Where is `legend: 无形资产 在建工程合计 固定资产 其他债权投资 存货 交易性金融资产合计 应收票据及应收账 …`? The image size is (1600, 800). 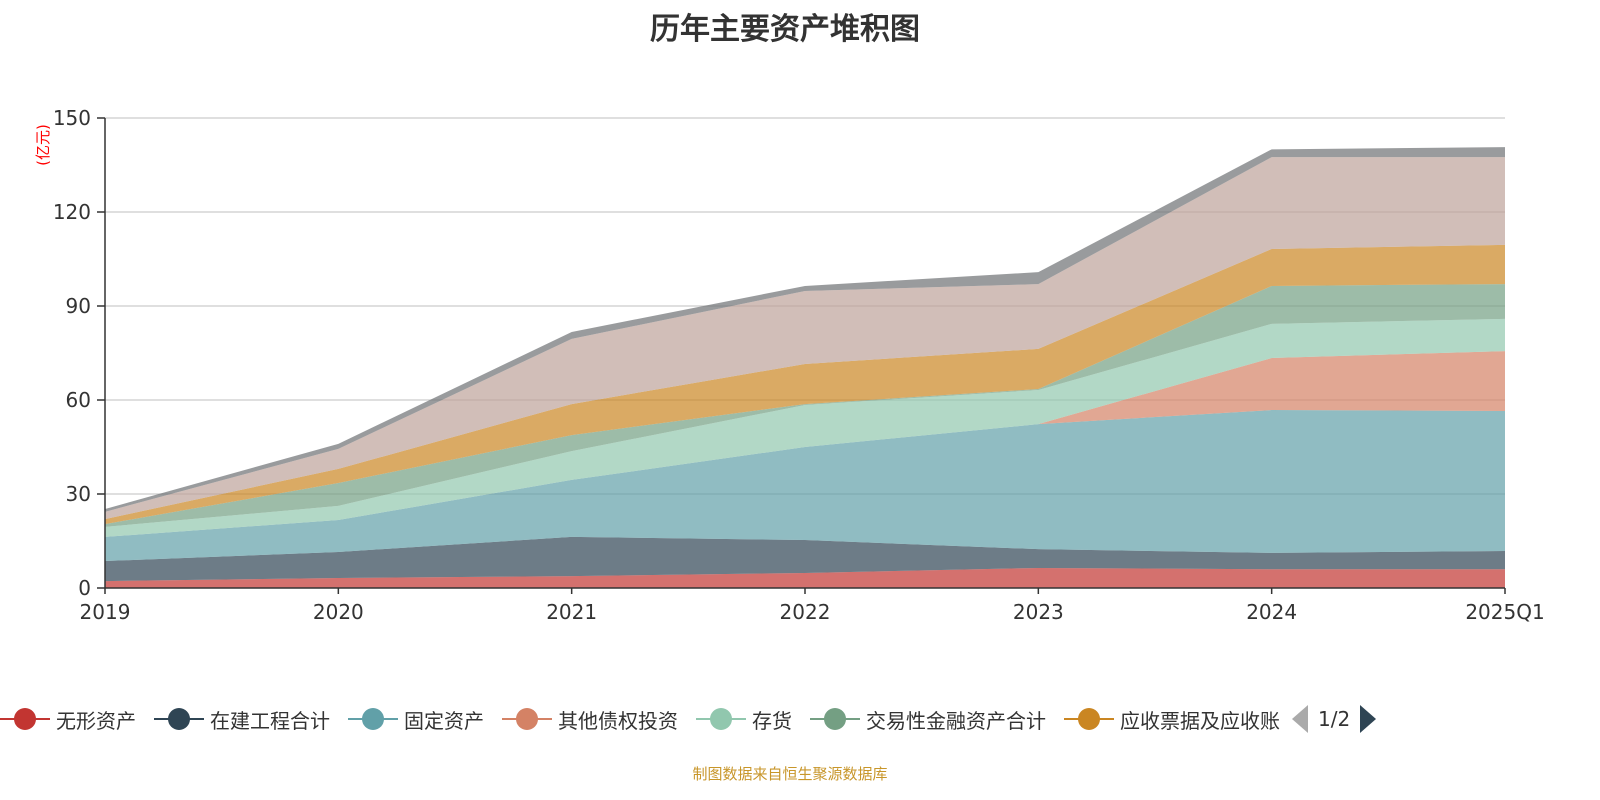 legend: 无形资产 在建工程合计 固定资产 其他债权投资 存货 交易性金融资产合计 应收票据及应收账 … is located at coordinates (688, 719).